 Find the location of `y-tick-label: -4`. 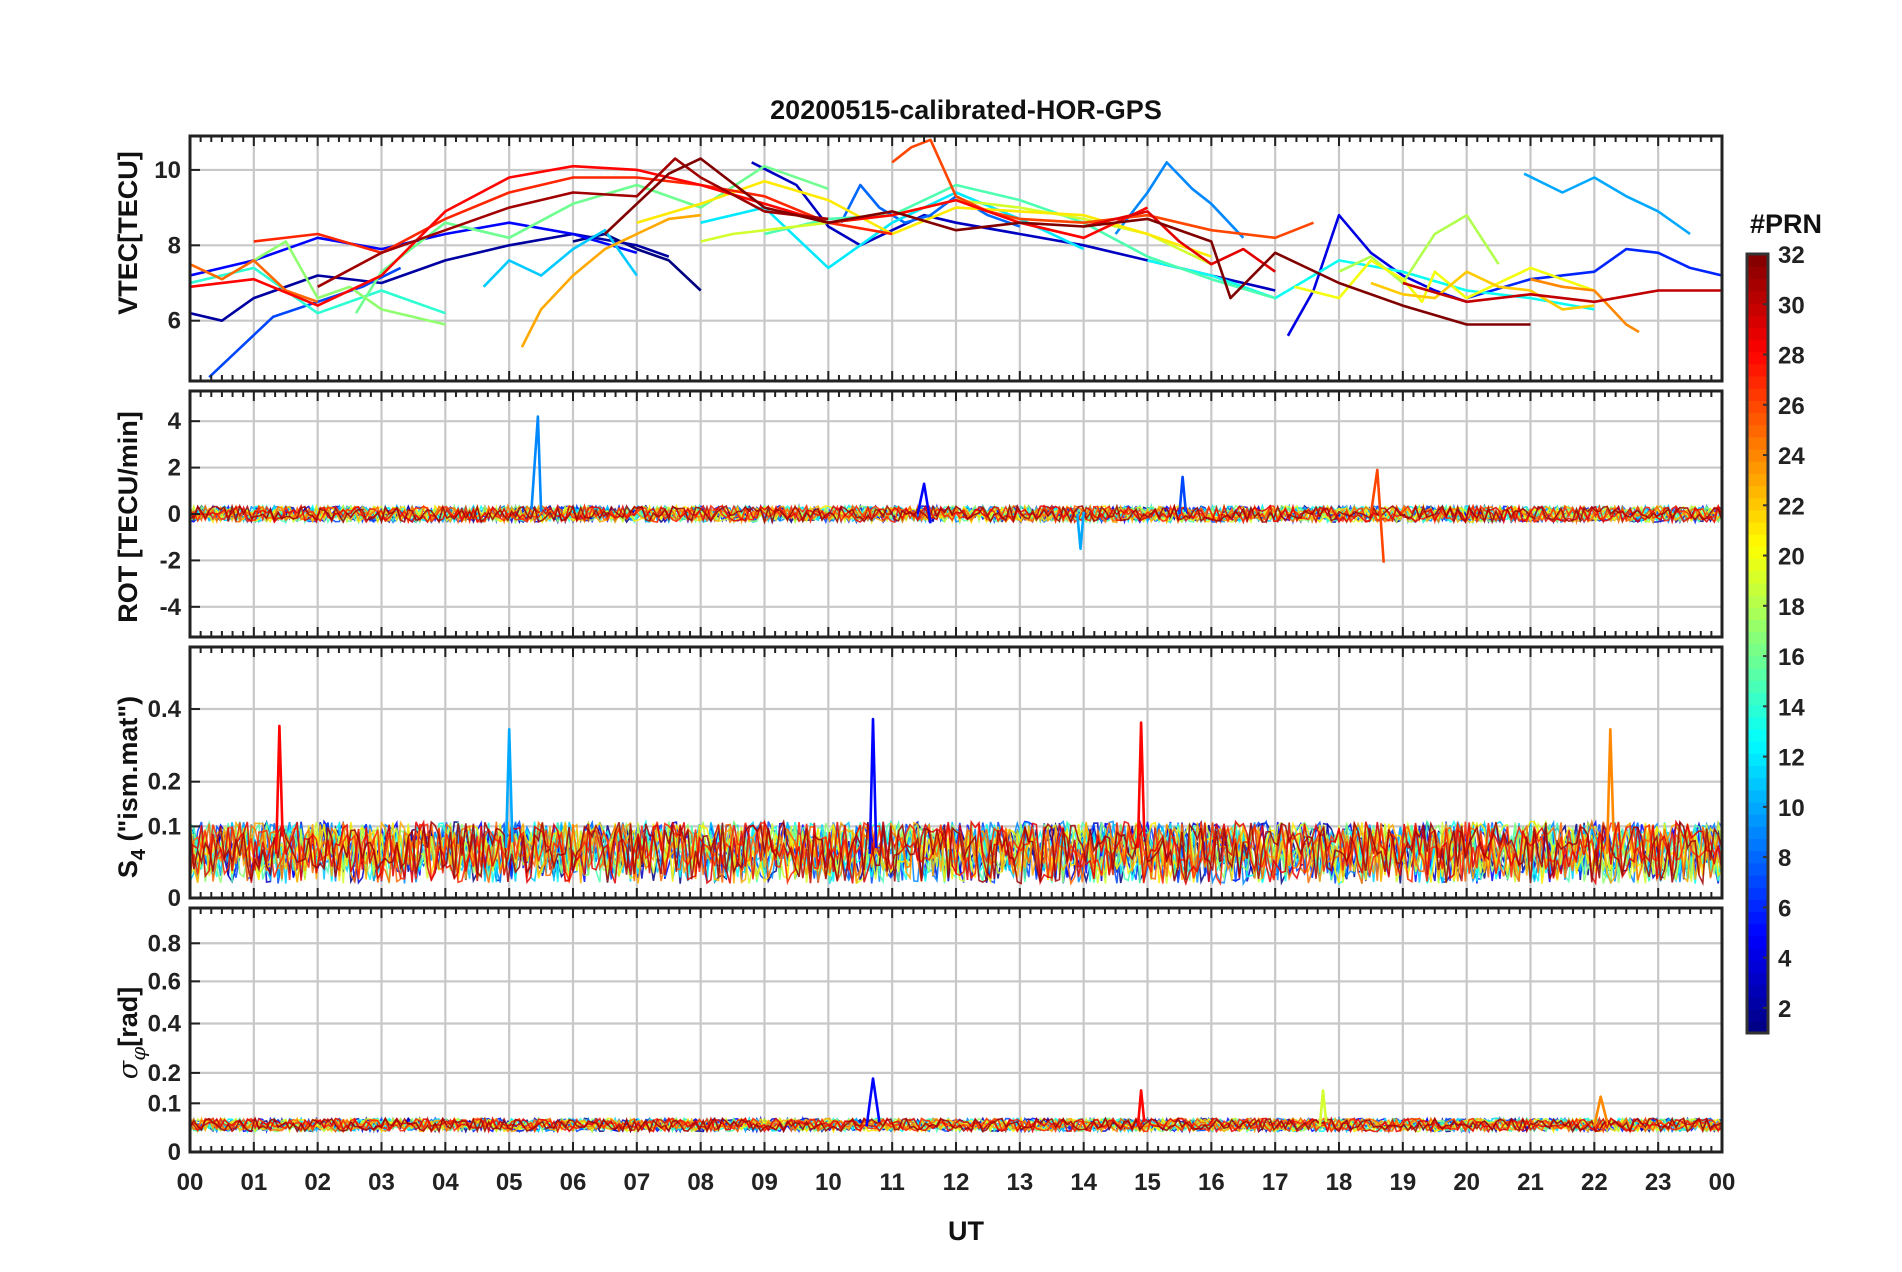

y-tick-label: -4 is located at coordinates (171, 607).